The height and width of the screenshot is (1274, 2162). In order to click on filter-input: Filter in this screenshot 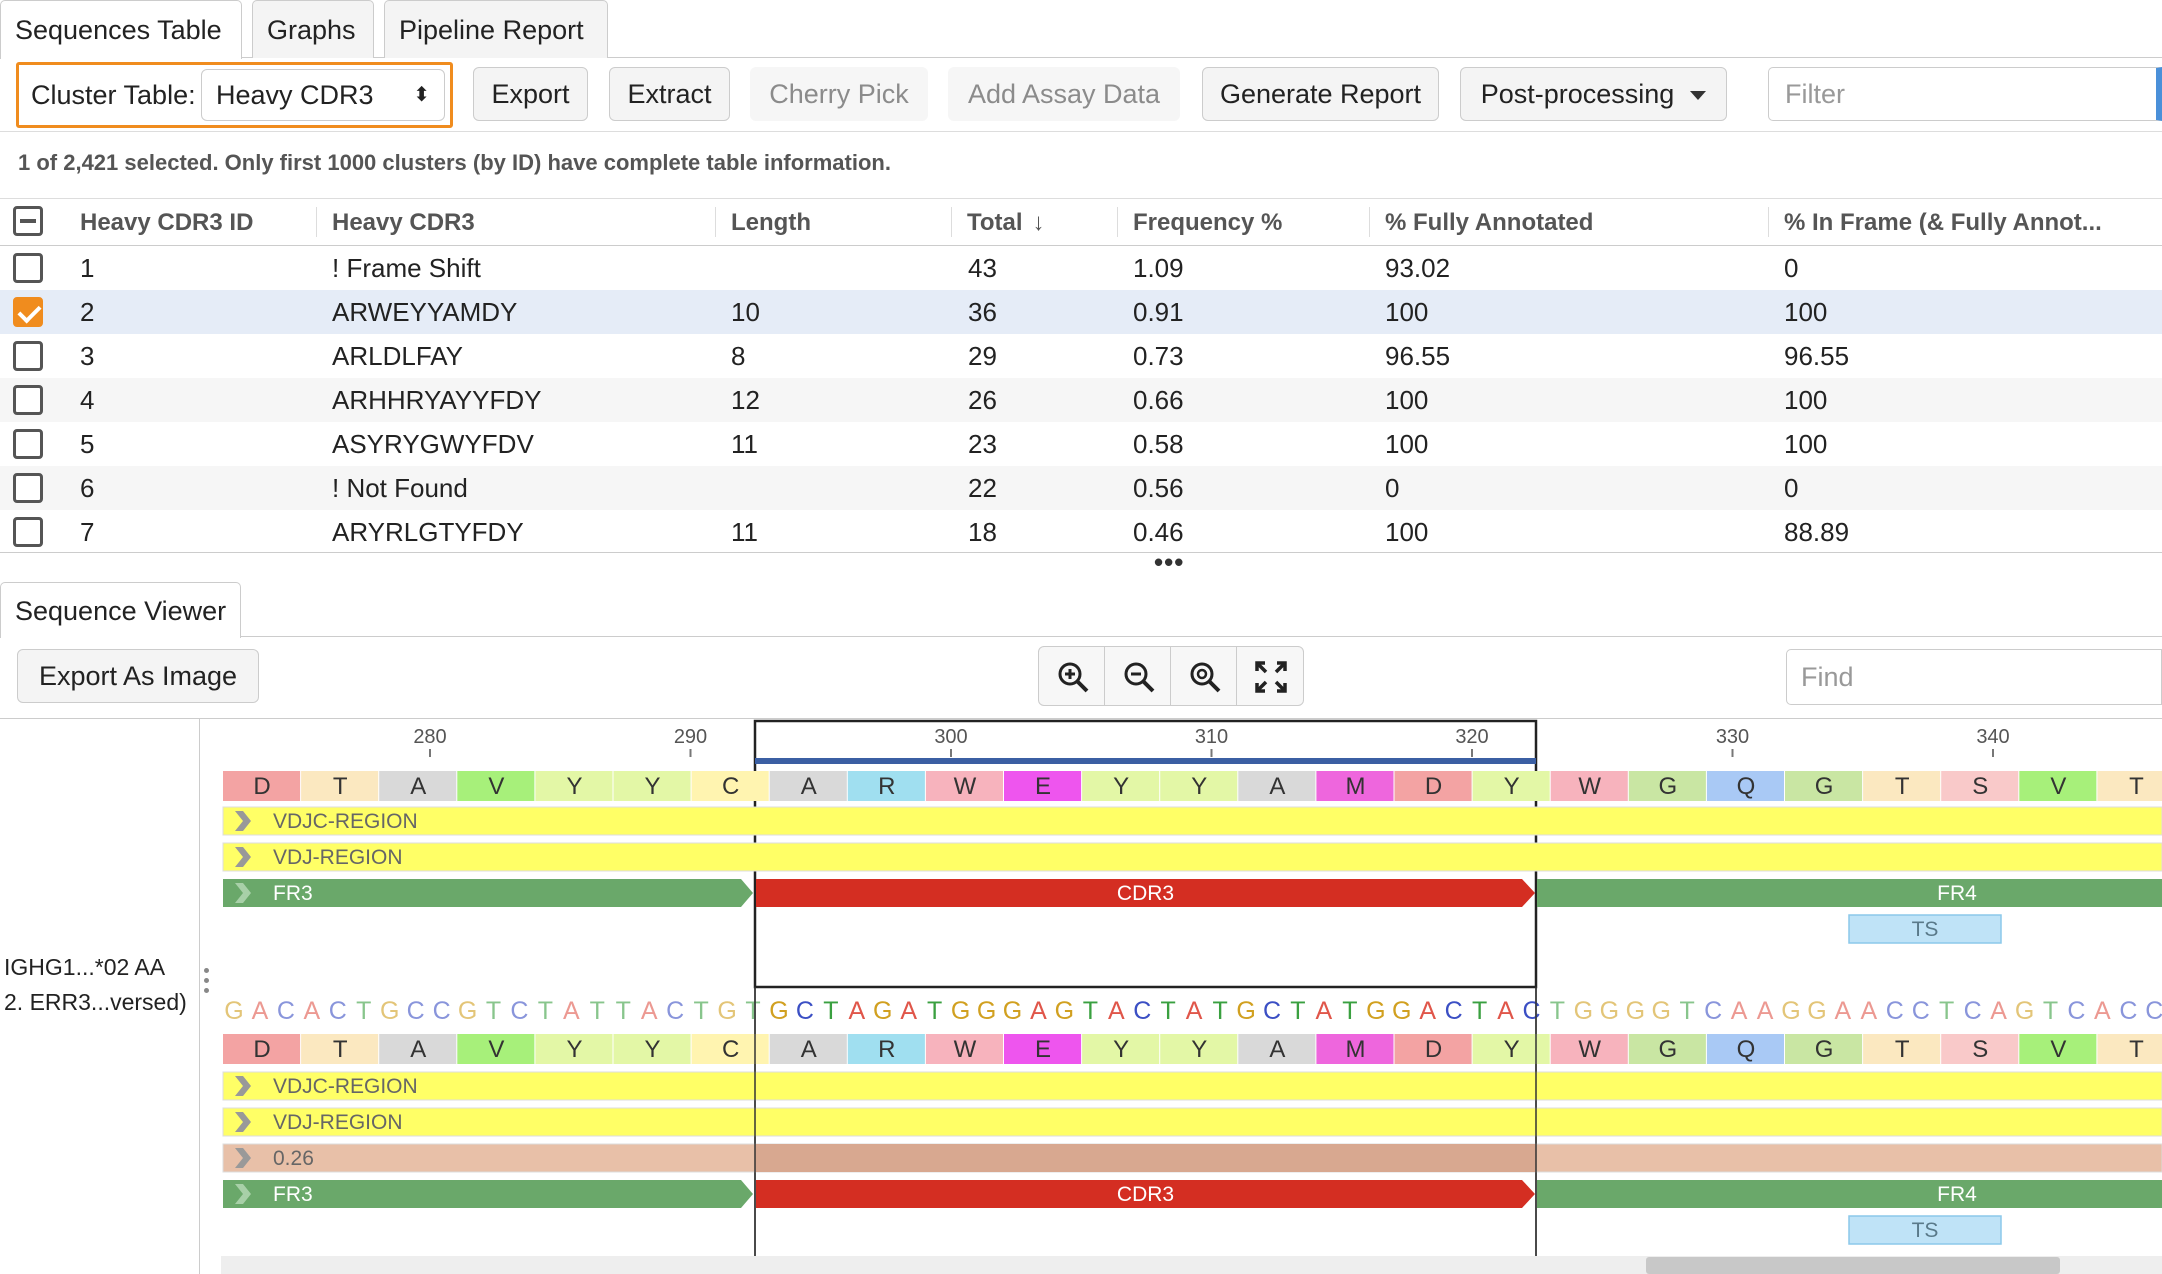, I will do `click(1965, 94)`.